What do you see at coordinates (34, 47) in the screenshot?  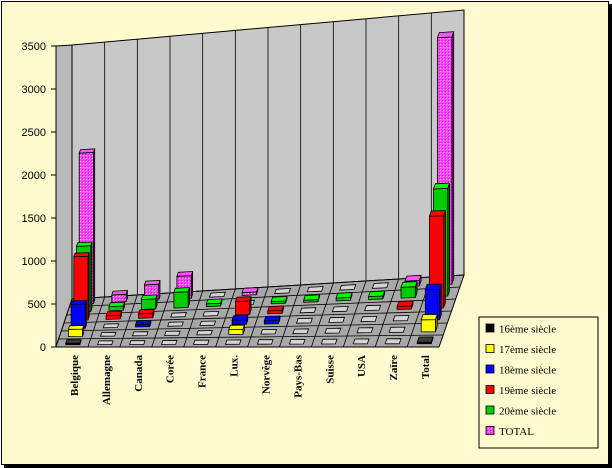 I see `y-tick-label: 3500` at bounding box center [34, 47].